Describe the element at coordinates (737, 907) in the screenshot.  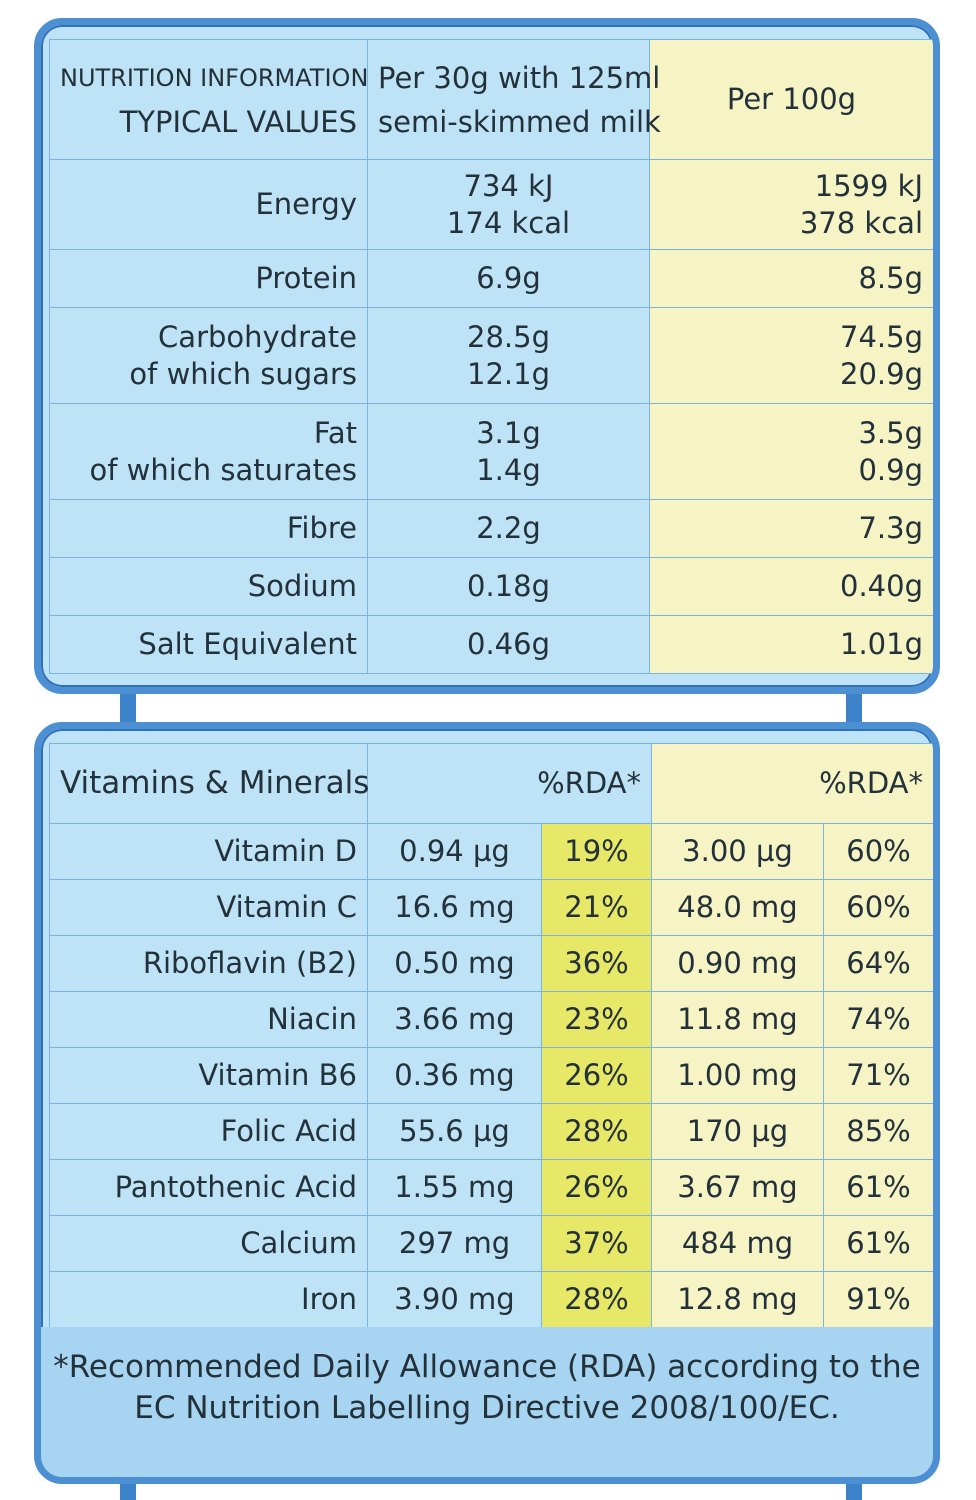
I see `amount-per-100g: 48.0 mg` at that location.